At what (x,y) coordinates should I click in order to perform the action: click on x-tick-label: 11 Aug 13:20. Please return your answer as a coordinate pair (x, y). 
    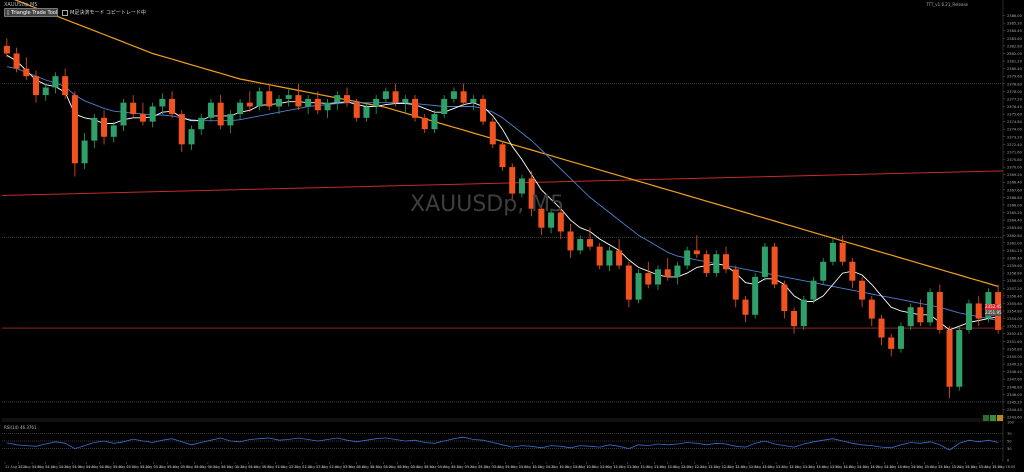
    Looking at the image, I should click on (787, 467).